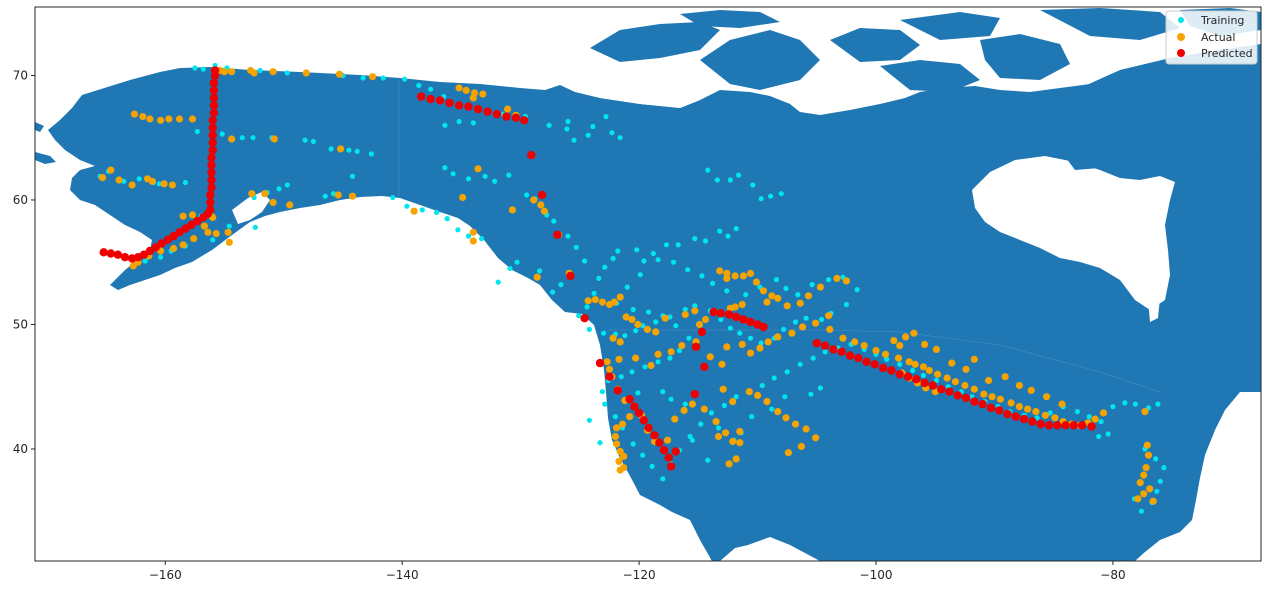  Describe the element at coordinates (1085, 155) in the screenshot. I see `land-southampton-island` at that location.